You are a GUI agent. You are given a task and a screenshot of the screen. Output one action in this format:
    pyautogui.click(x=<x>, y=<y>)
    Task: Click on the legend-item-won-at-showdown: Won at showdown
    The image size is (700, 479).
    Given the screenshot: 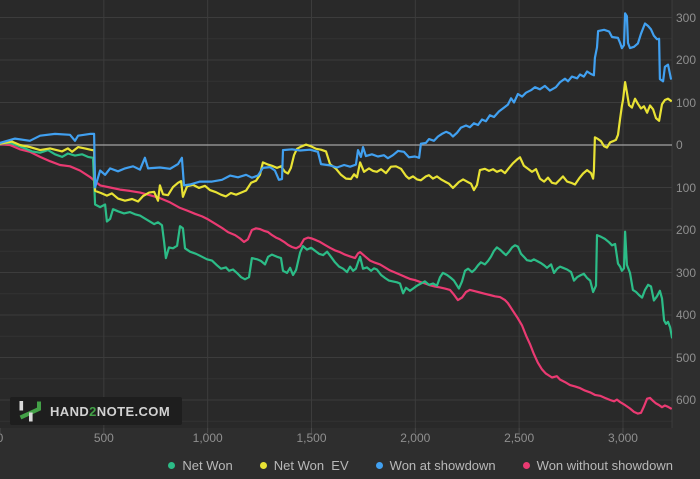 What is the action you would take?
    pyautogui.click(x=435, y=465)
    